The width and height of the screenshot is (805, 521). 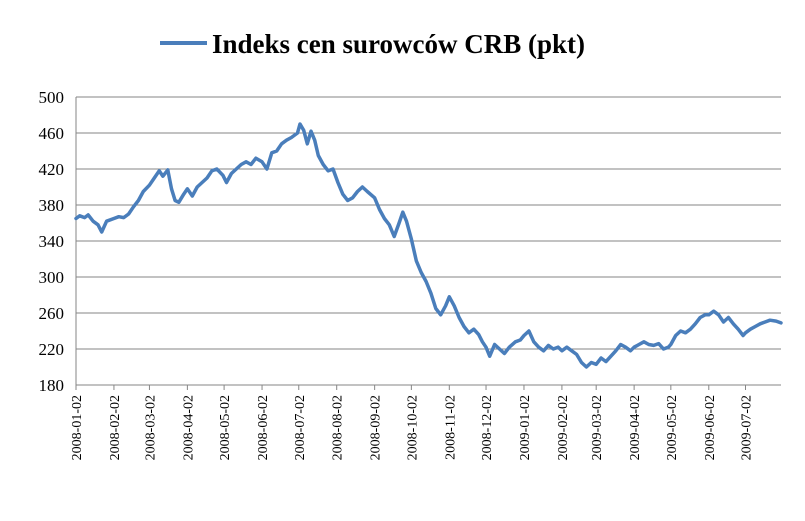 What do you see at coordinates (225, 427) in the screenshot?
I see `x-tick-label: 2008-05-02` at bounding box center [225, 427].